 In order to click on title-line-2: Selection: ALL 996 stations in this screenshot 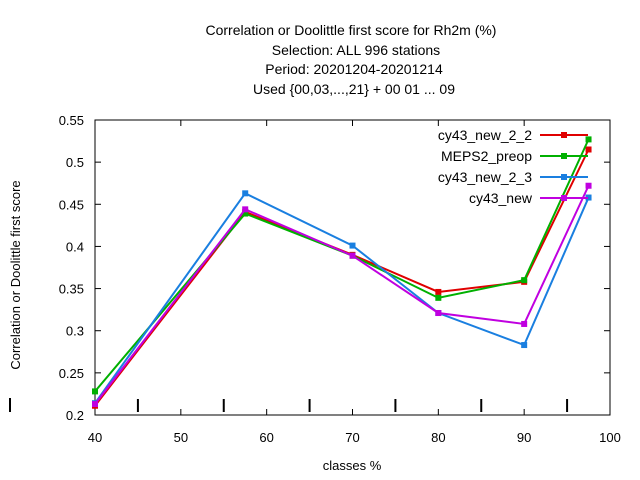, I will do `click(356, 50)`.